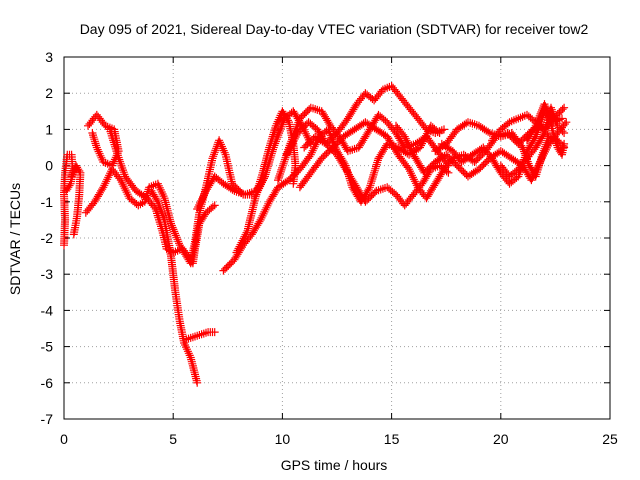 Image resolution: width=640 pixels, height=480 pixels. What do you see at coordinates (64, 439) in the screenshot?
I see `x-tick-label: 0` at bounding box center [64, 439].